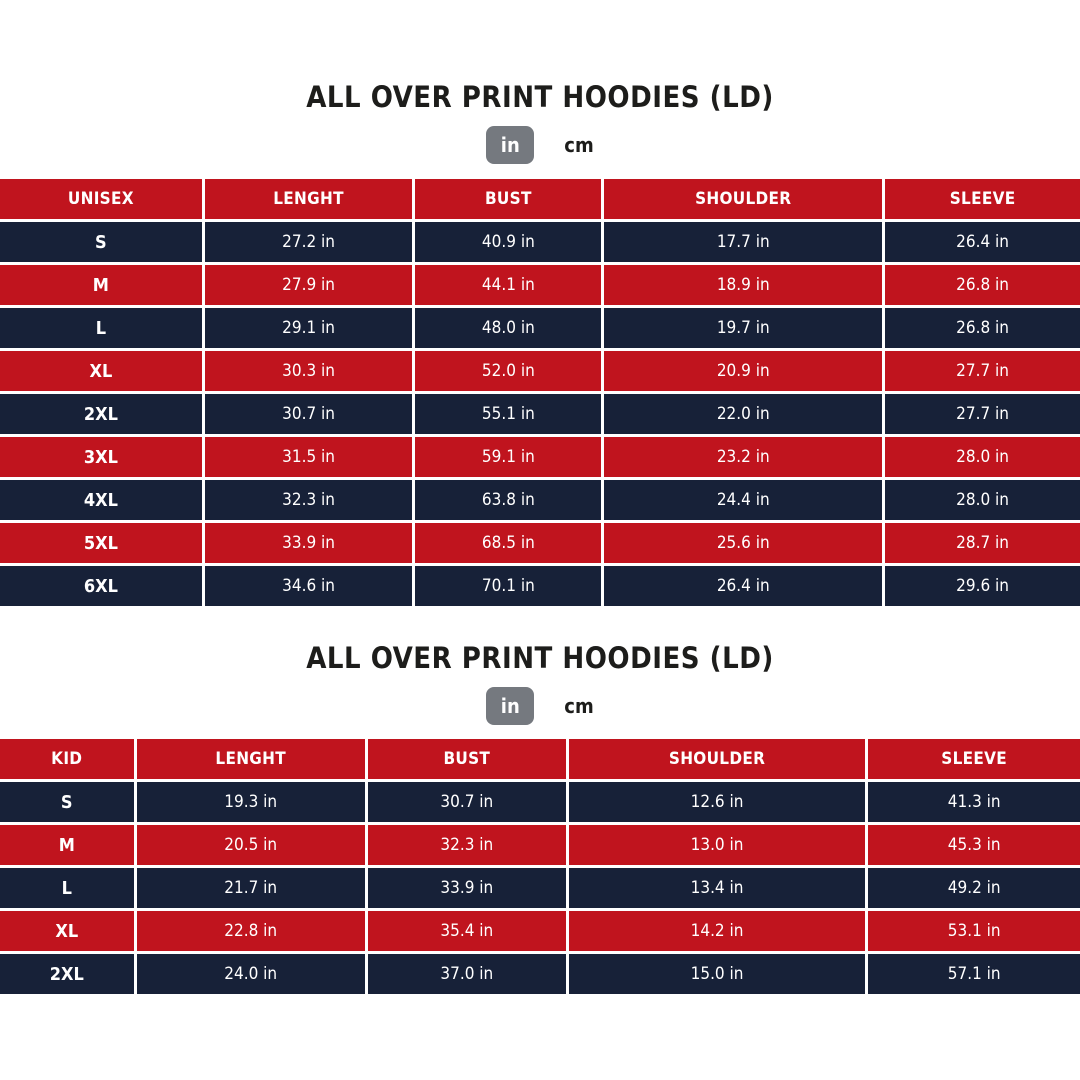 This screenshot has height=1080, width=1080. What do you see at coordinates (508, 414) in the screenshot?
I see `value-cell: 55.1 in` at bounding box center [508, 414].